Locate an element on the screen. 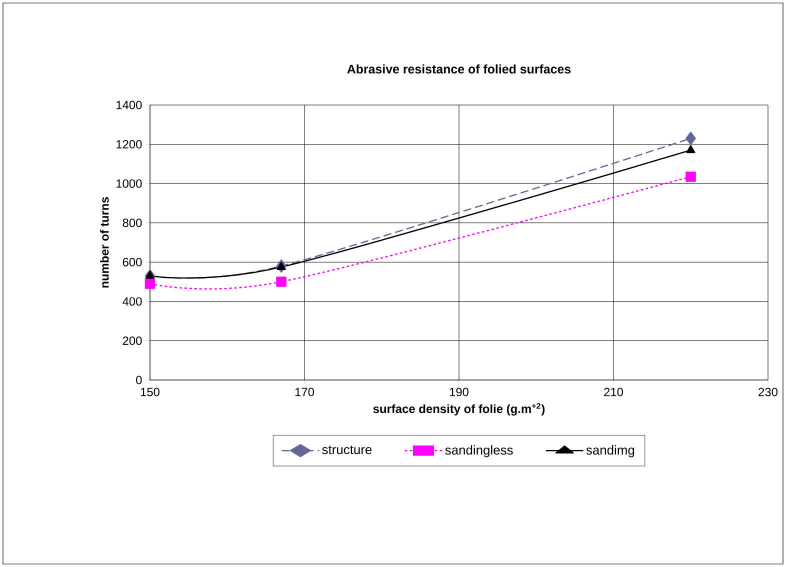 The image size is (786, 567). x-tick-label: 170 is located at coordinates (304, 392).